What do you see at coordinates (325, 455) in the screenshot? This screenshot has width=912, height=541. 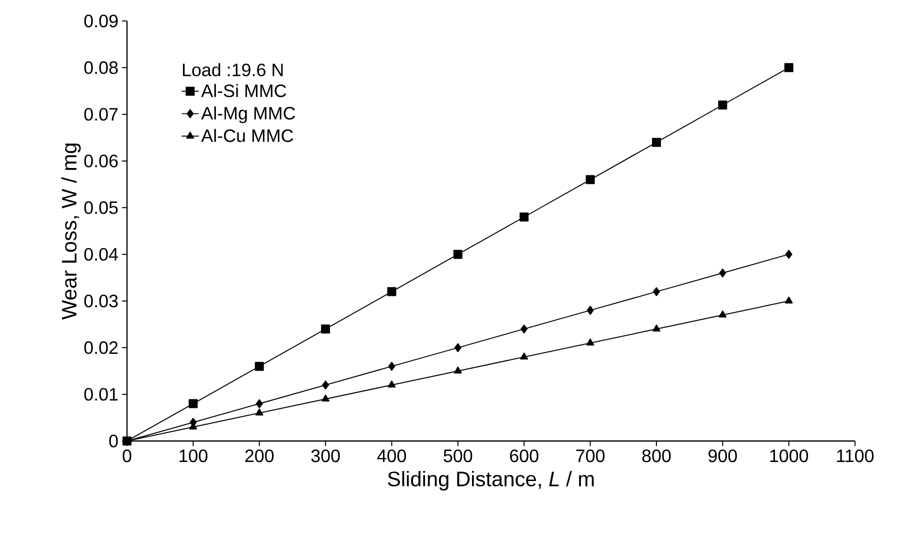 I see `x-tick-label: 300` at bounding box center [325, 455].